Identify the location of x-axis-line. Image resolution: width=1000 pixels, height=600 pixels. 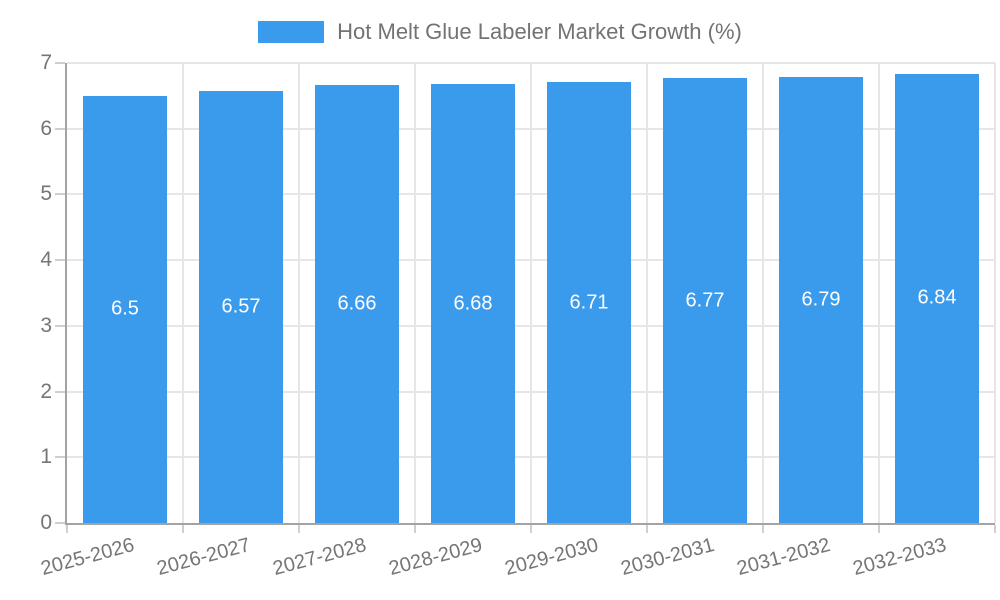
(530, 524).